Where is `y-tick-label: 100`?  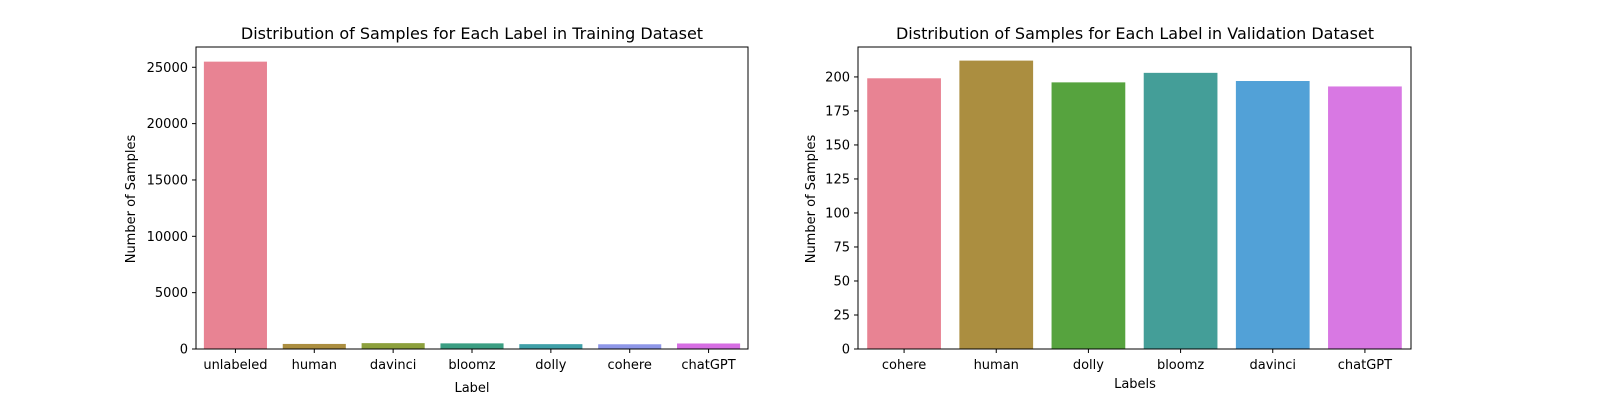 y-tick-label: 100 is located at coordinates (837, 213).